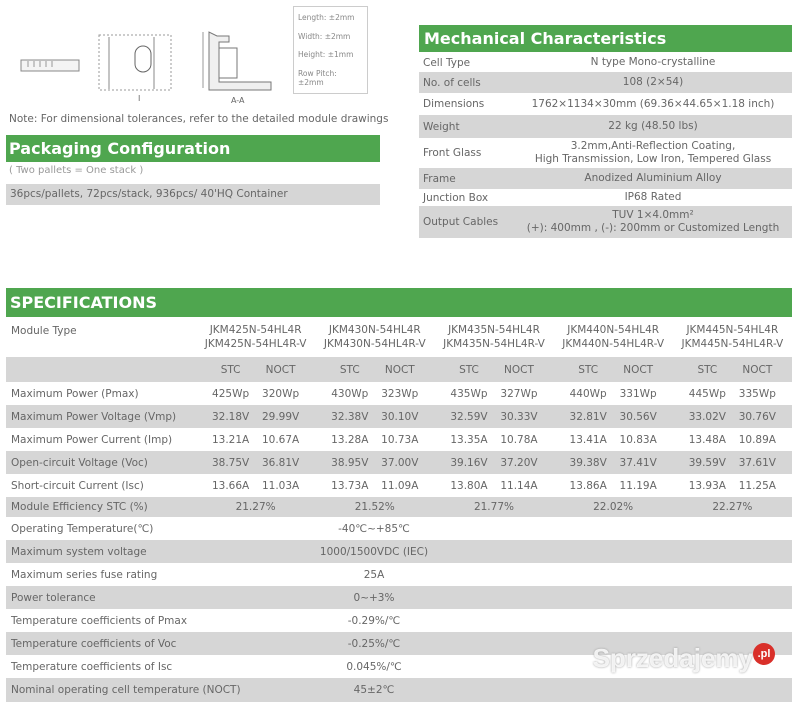 Image resolution: width=795 pixels, height=702 pixels. I want to click on spec-label: Maximum Power Voltage (Vmp), so click(94, 416).